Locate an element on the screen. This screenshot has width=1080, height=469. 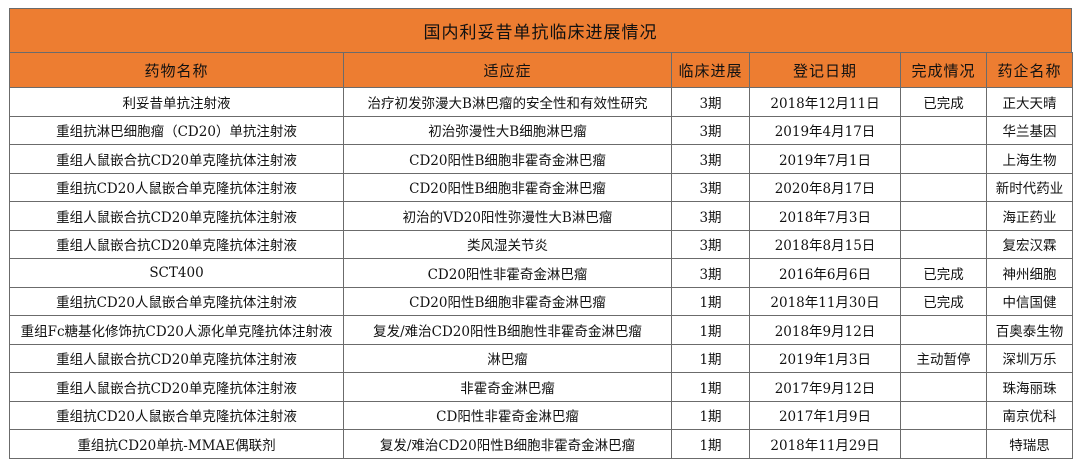
date-cell: 2019年7月1日 is located at coordinates (825, 159).